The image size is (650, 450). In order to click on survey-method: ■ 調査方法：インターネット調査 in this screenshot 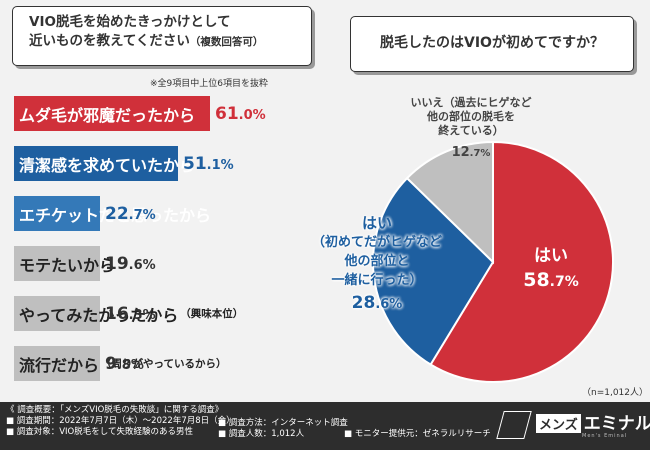, I will do `click(283, 423)`.